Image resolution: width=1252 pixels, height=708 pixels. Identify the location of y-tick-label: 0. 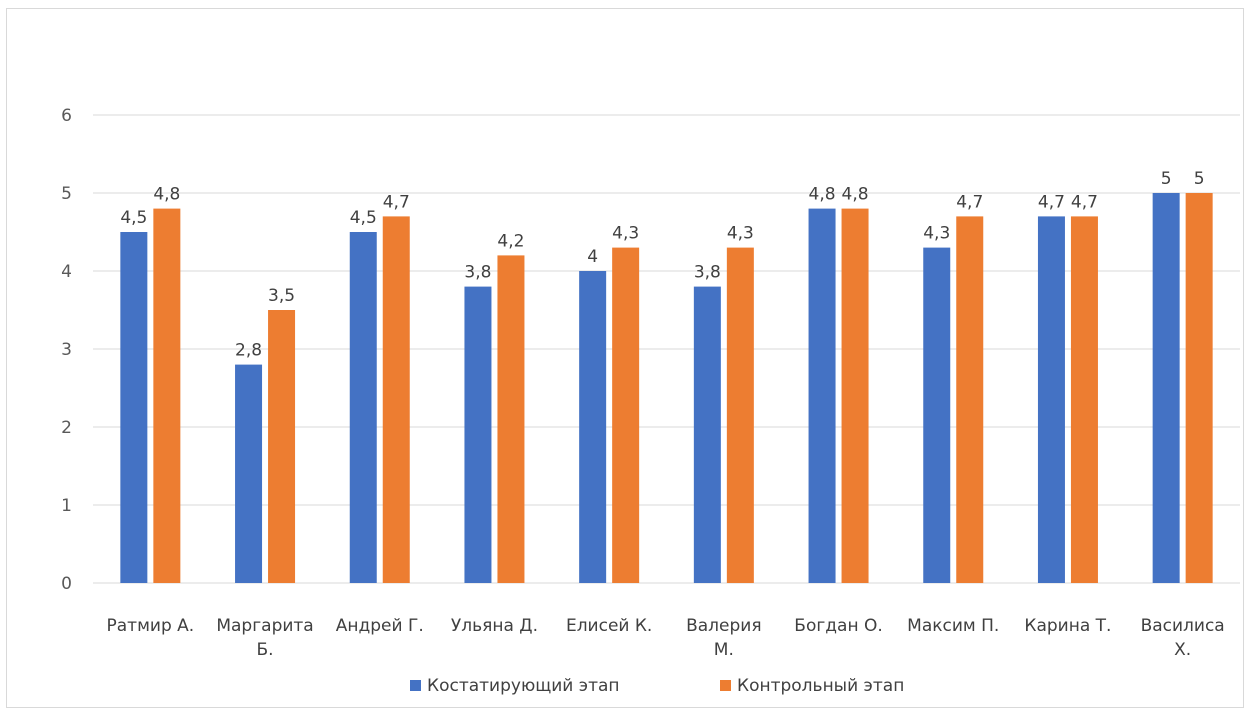
(66, 584).